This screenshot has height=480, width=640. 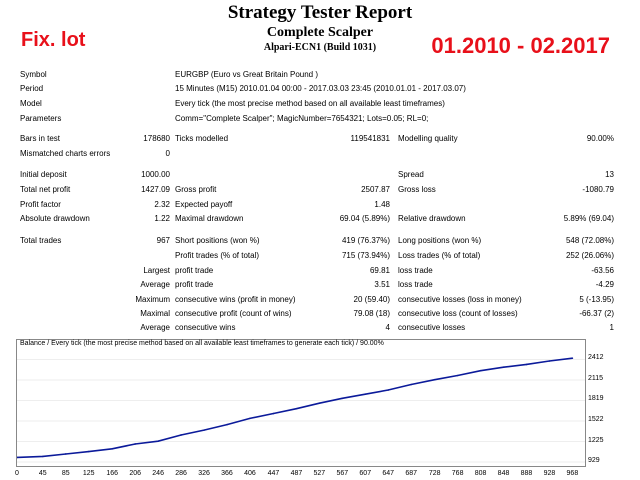 I want to click on symbol-label: Symbol, so click(x=33, y=74).